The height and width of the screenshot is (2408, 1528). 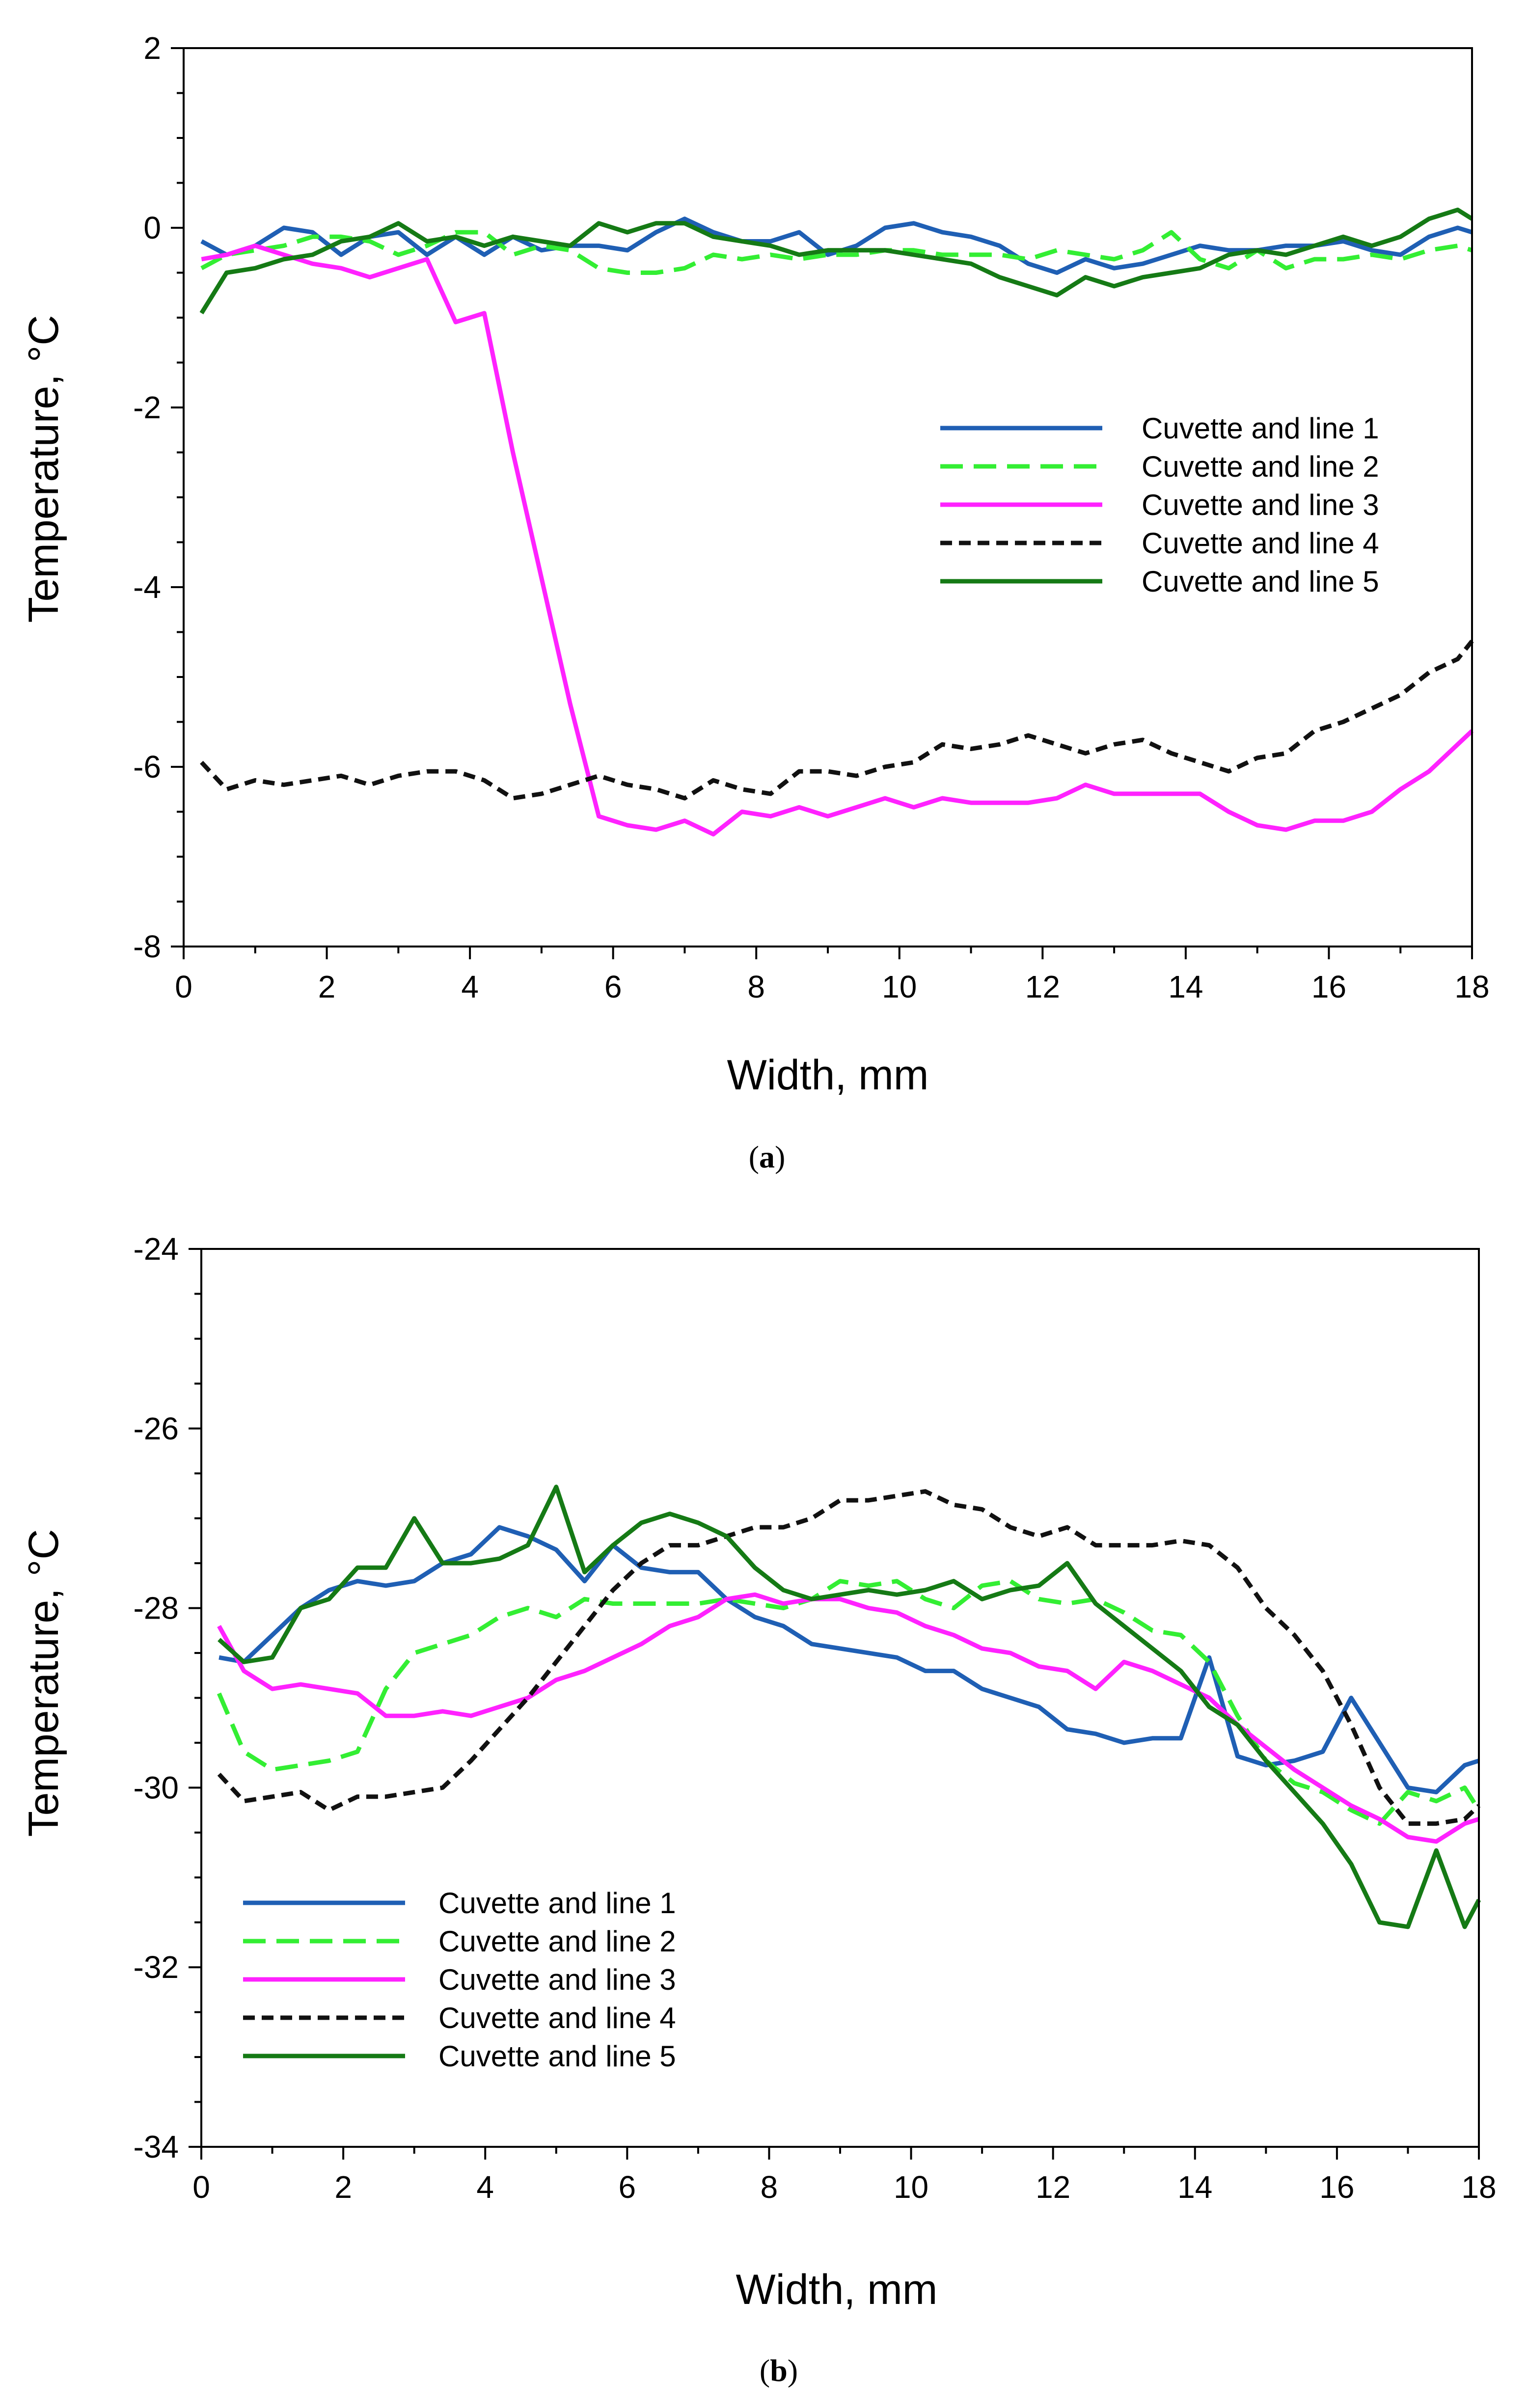 What do you see at coordinates (1478, 2187) in the screenshot?
I see `chart-b-x-tick-label: 18` at bounding box center [1478, 2187].